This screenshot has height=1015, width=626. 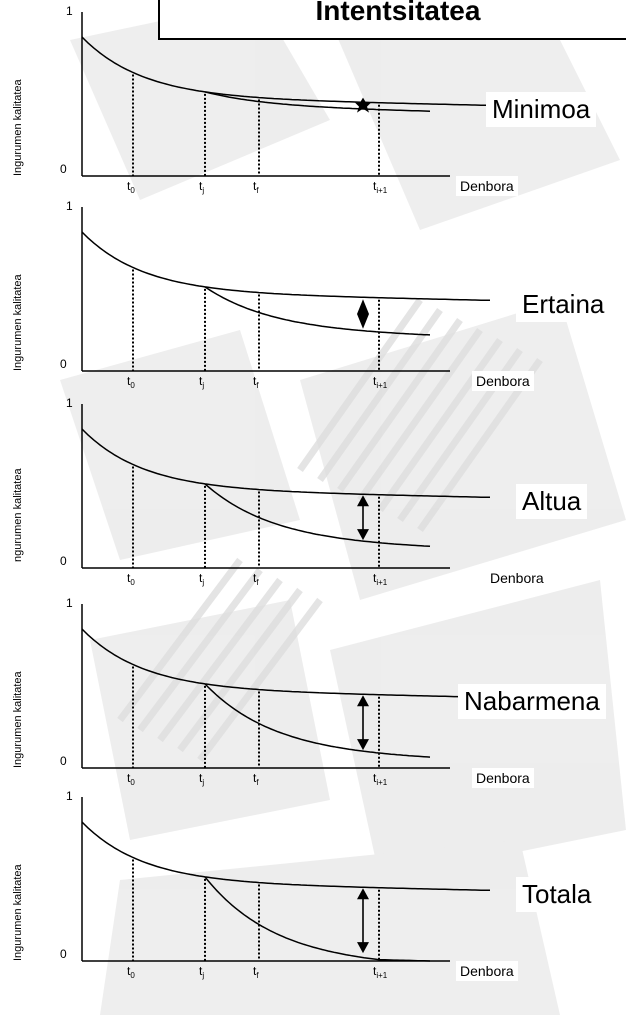 I want to click on intensity-label: Totala, so click(x=557, y=894).